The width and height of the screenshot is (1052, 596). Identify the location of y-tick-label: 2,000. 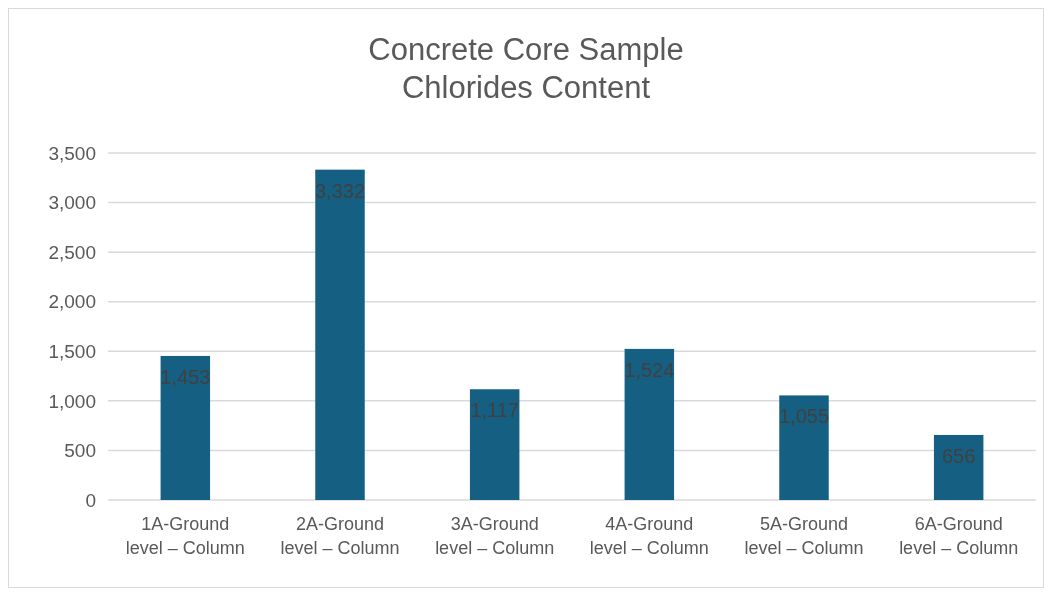
(72, 302).